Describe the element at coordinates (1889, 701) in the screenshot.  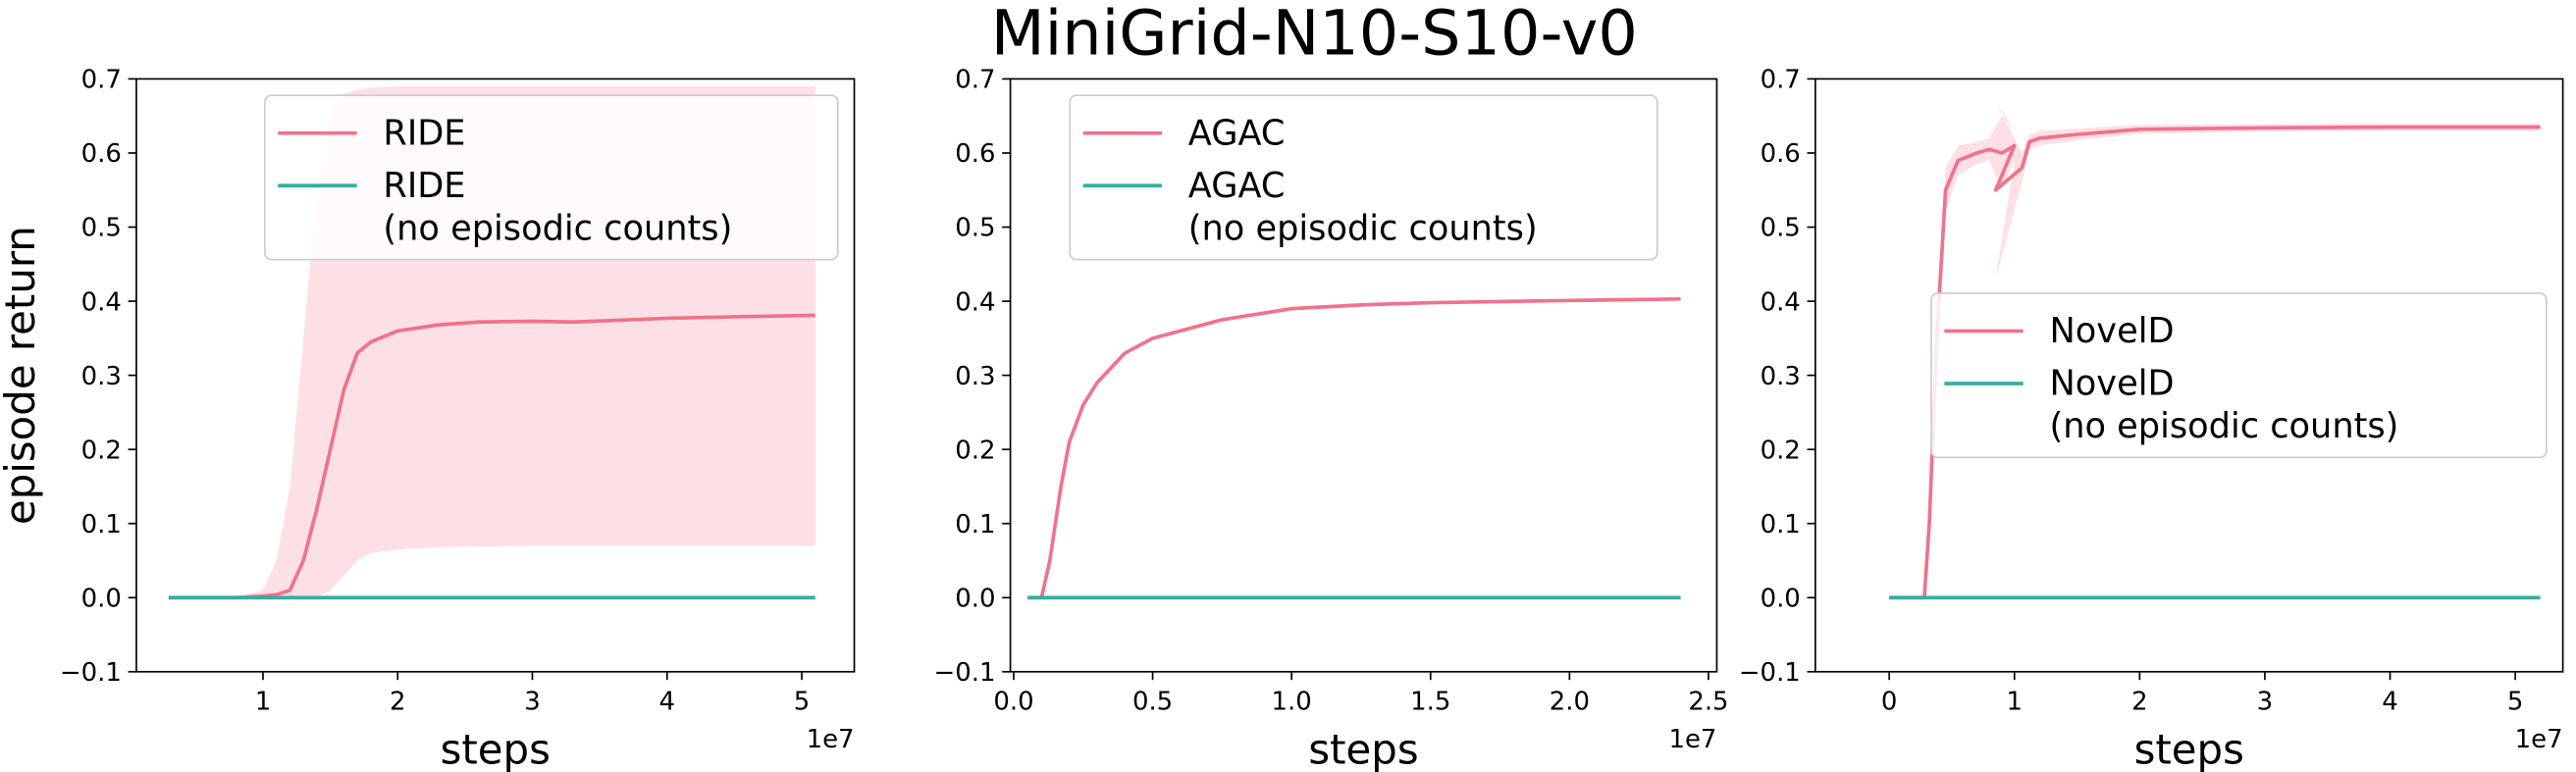
I see `x-tick-label: 0` at that location.